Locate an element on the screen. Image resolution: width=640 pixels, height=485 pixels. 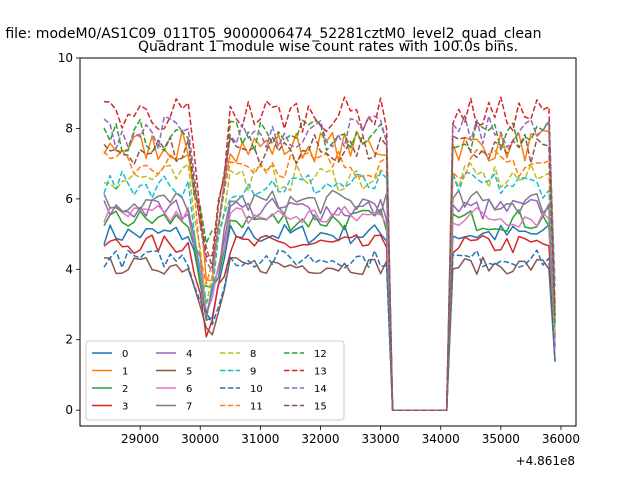
y-tick-label: 2 is located at coordinates (69, 340).